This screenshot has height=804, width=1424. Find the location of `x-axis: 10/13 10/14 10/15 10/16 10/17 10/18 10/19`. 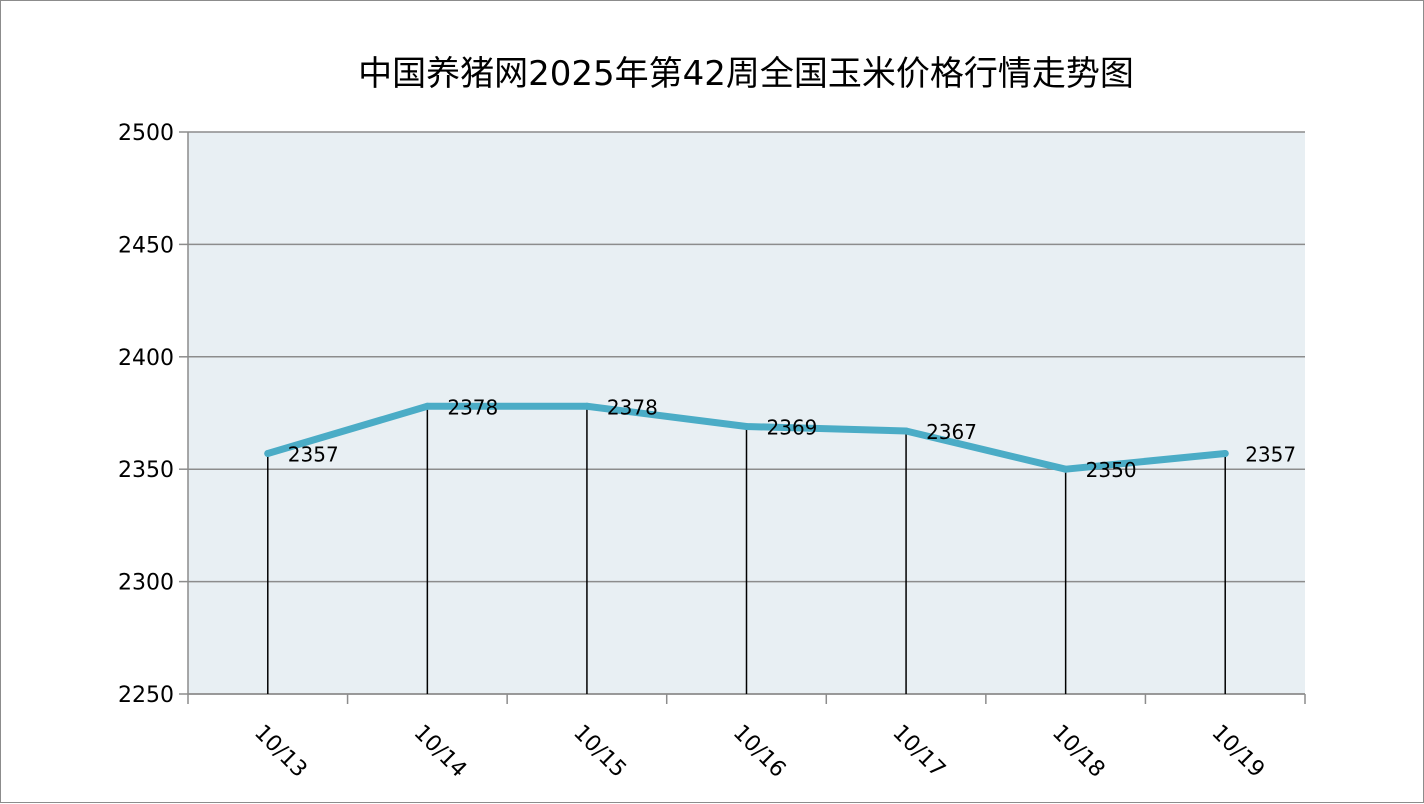

x-axis: 10/13 10/14 10/15 10/16 10/17 10/18 10/19 is located at coordinates (746, 738).